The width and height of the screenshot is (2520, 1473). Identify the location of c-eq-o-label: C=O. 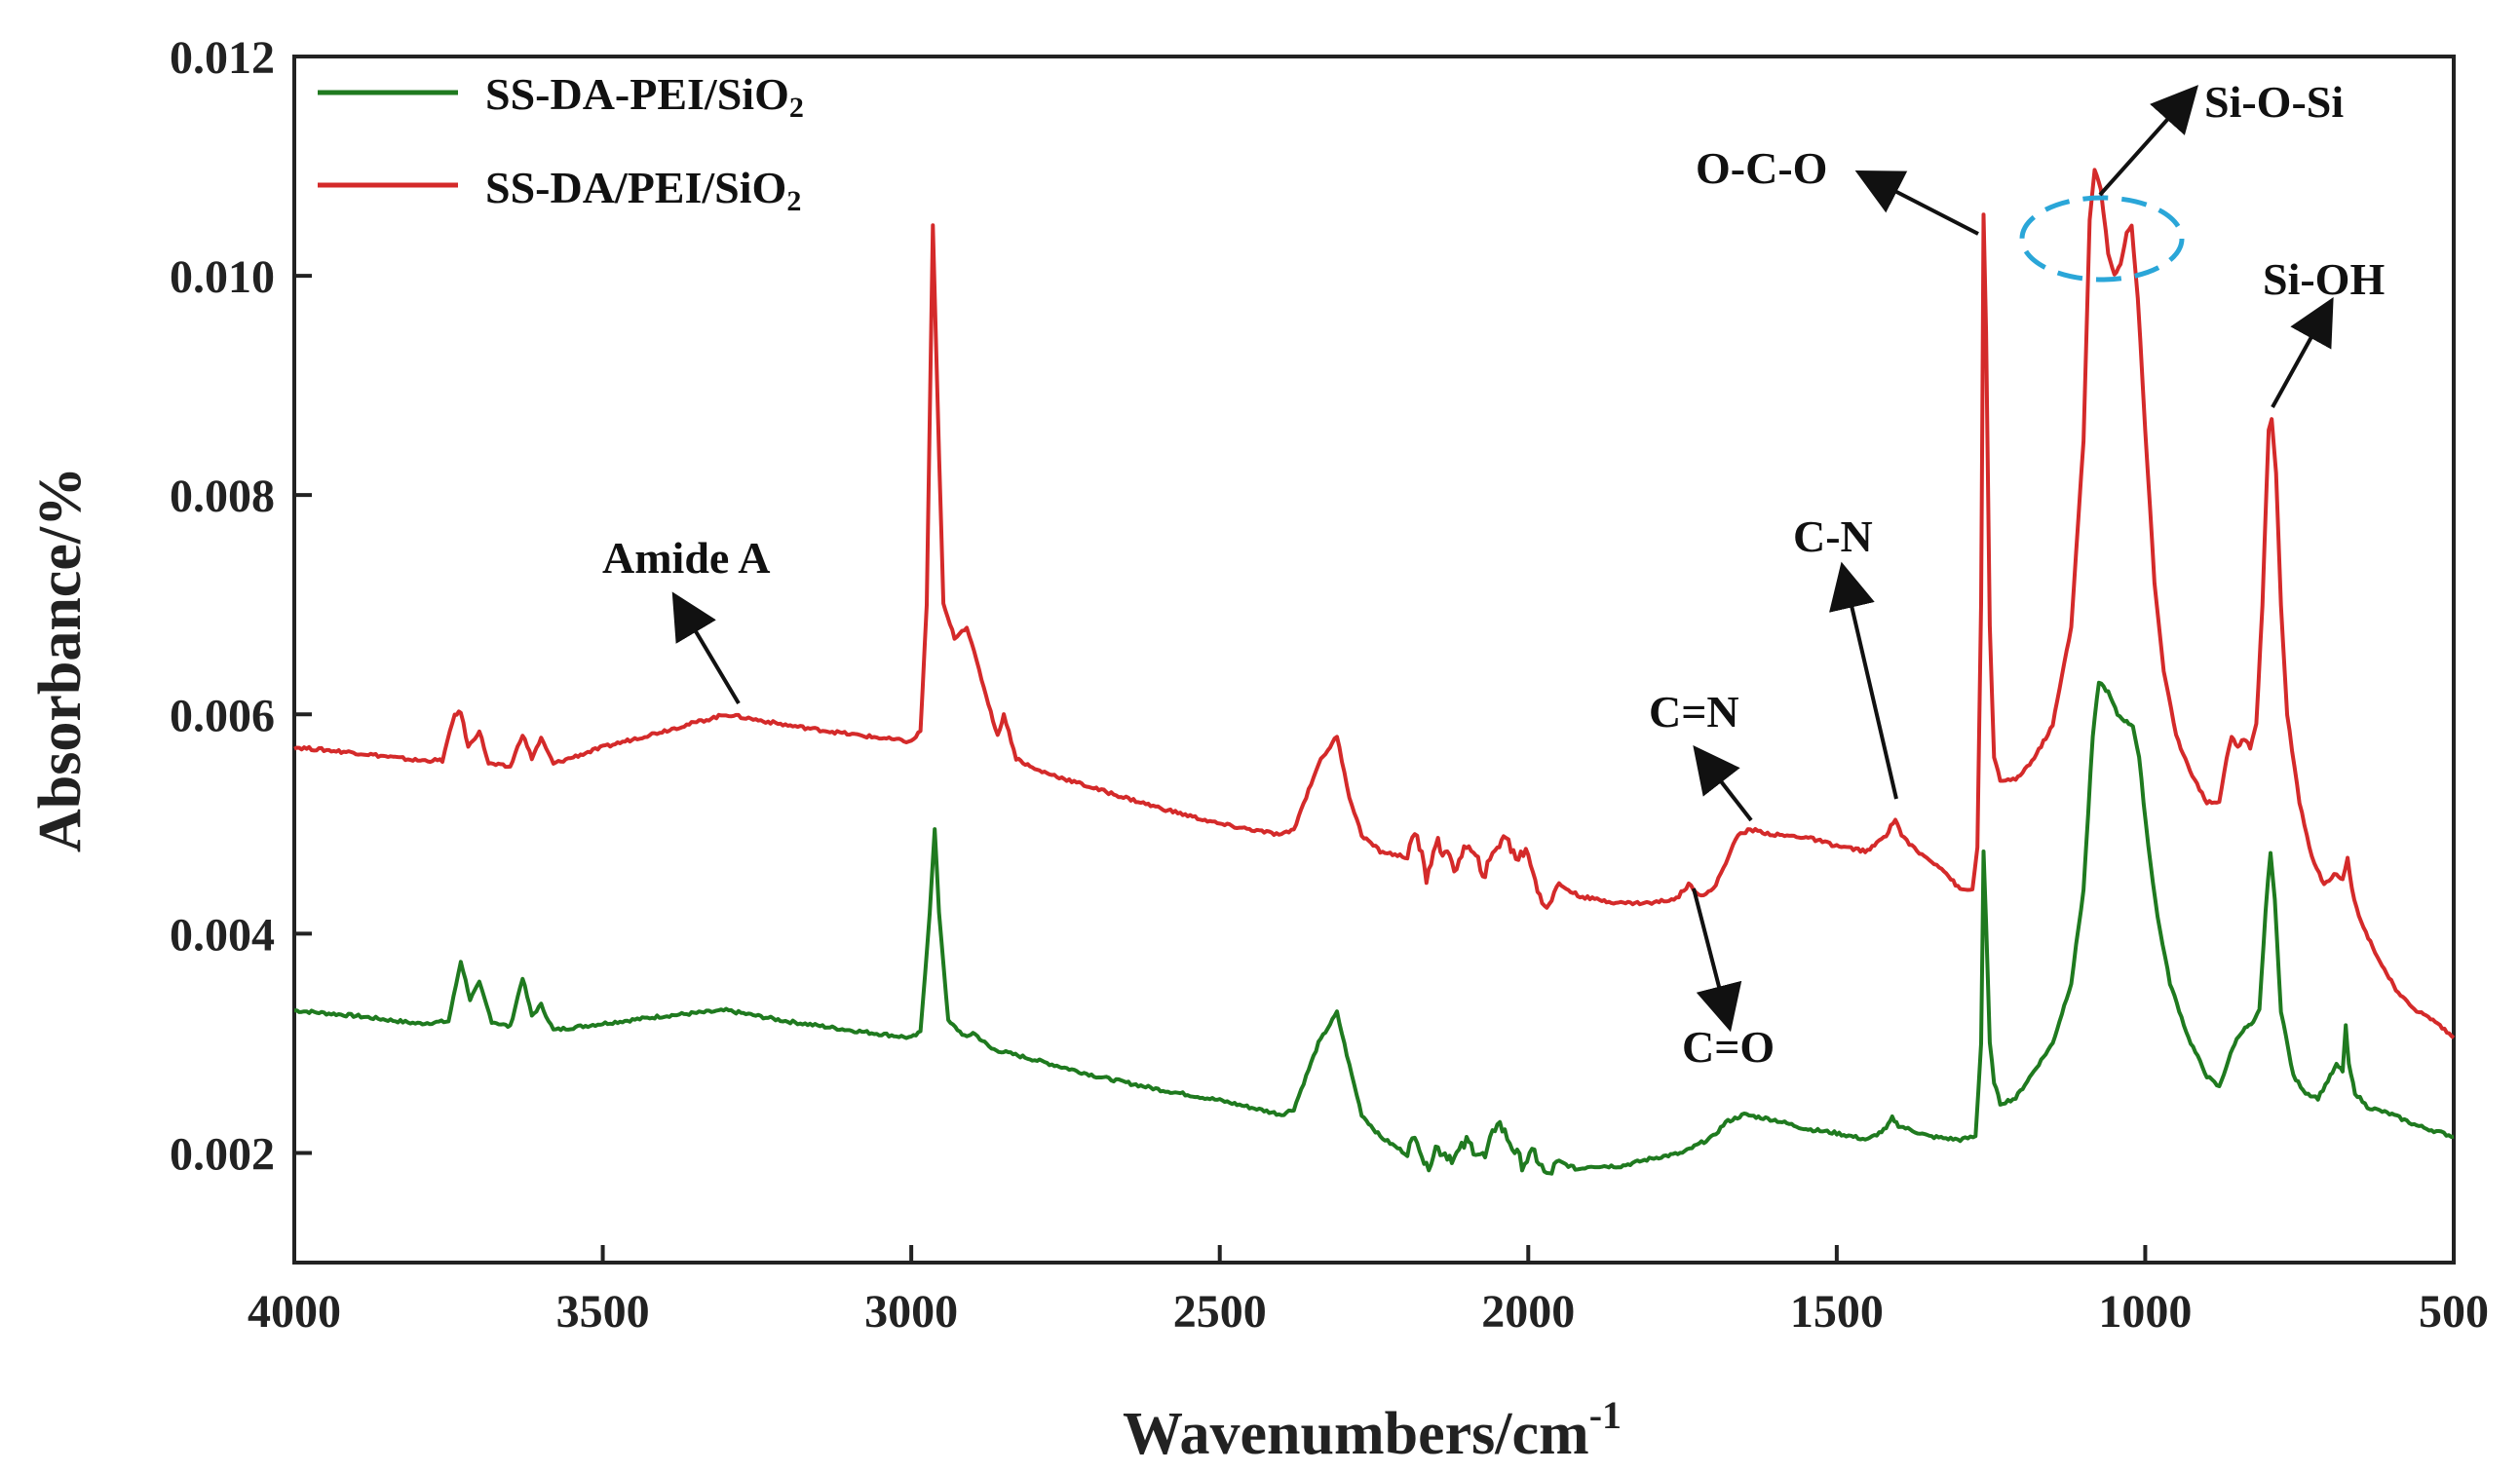
(1728, 1047).